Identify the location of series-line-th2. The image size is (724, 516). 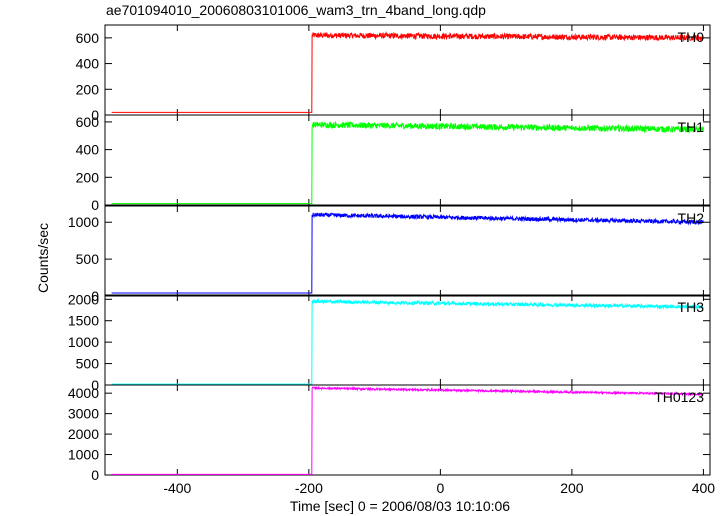
(407, 253).